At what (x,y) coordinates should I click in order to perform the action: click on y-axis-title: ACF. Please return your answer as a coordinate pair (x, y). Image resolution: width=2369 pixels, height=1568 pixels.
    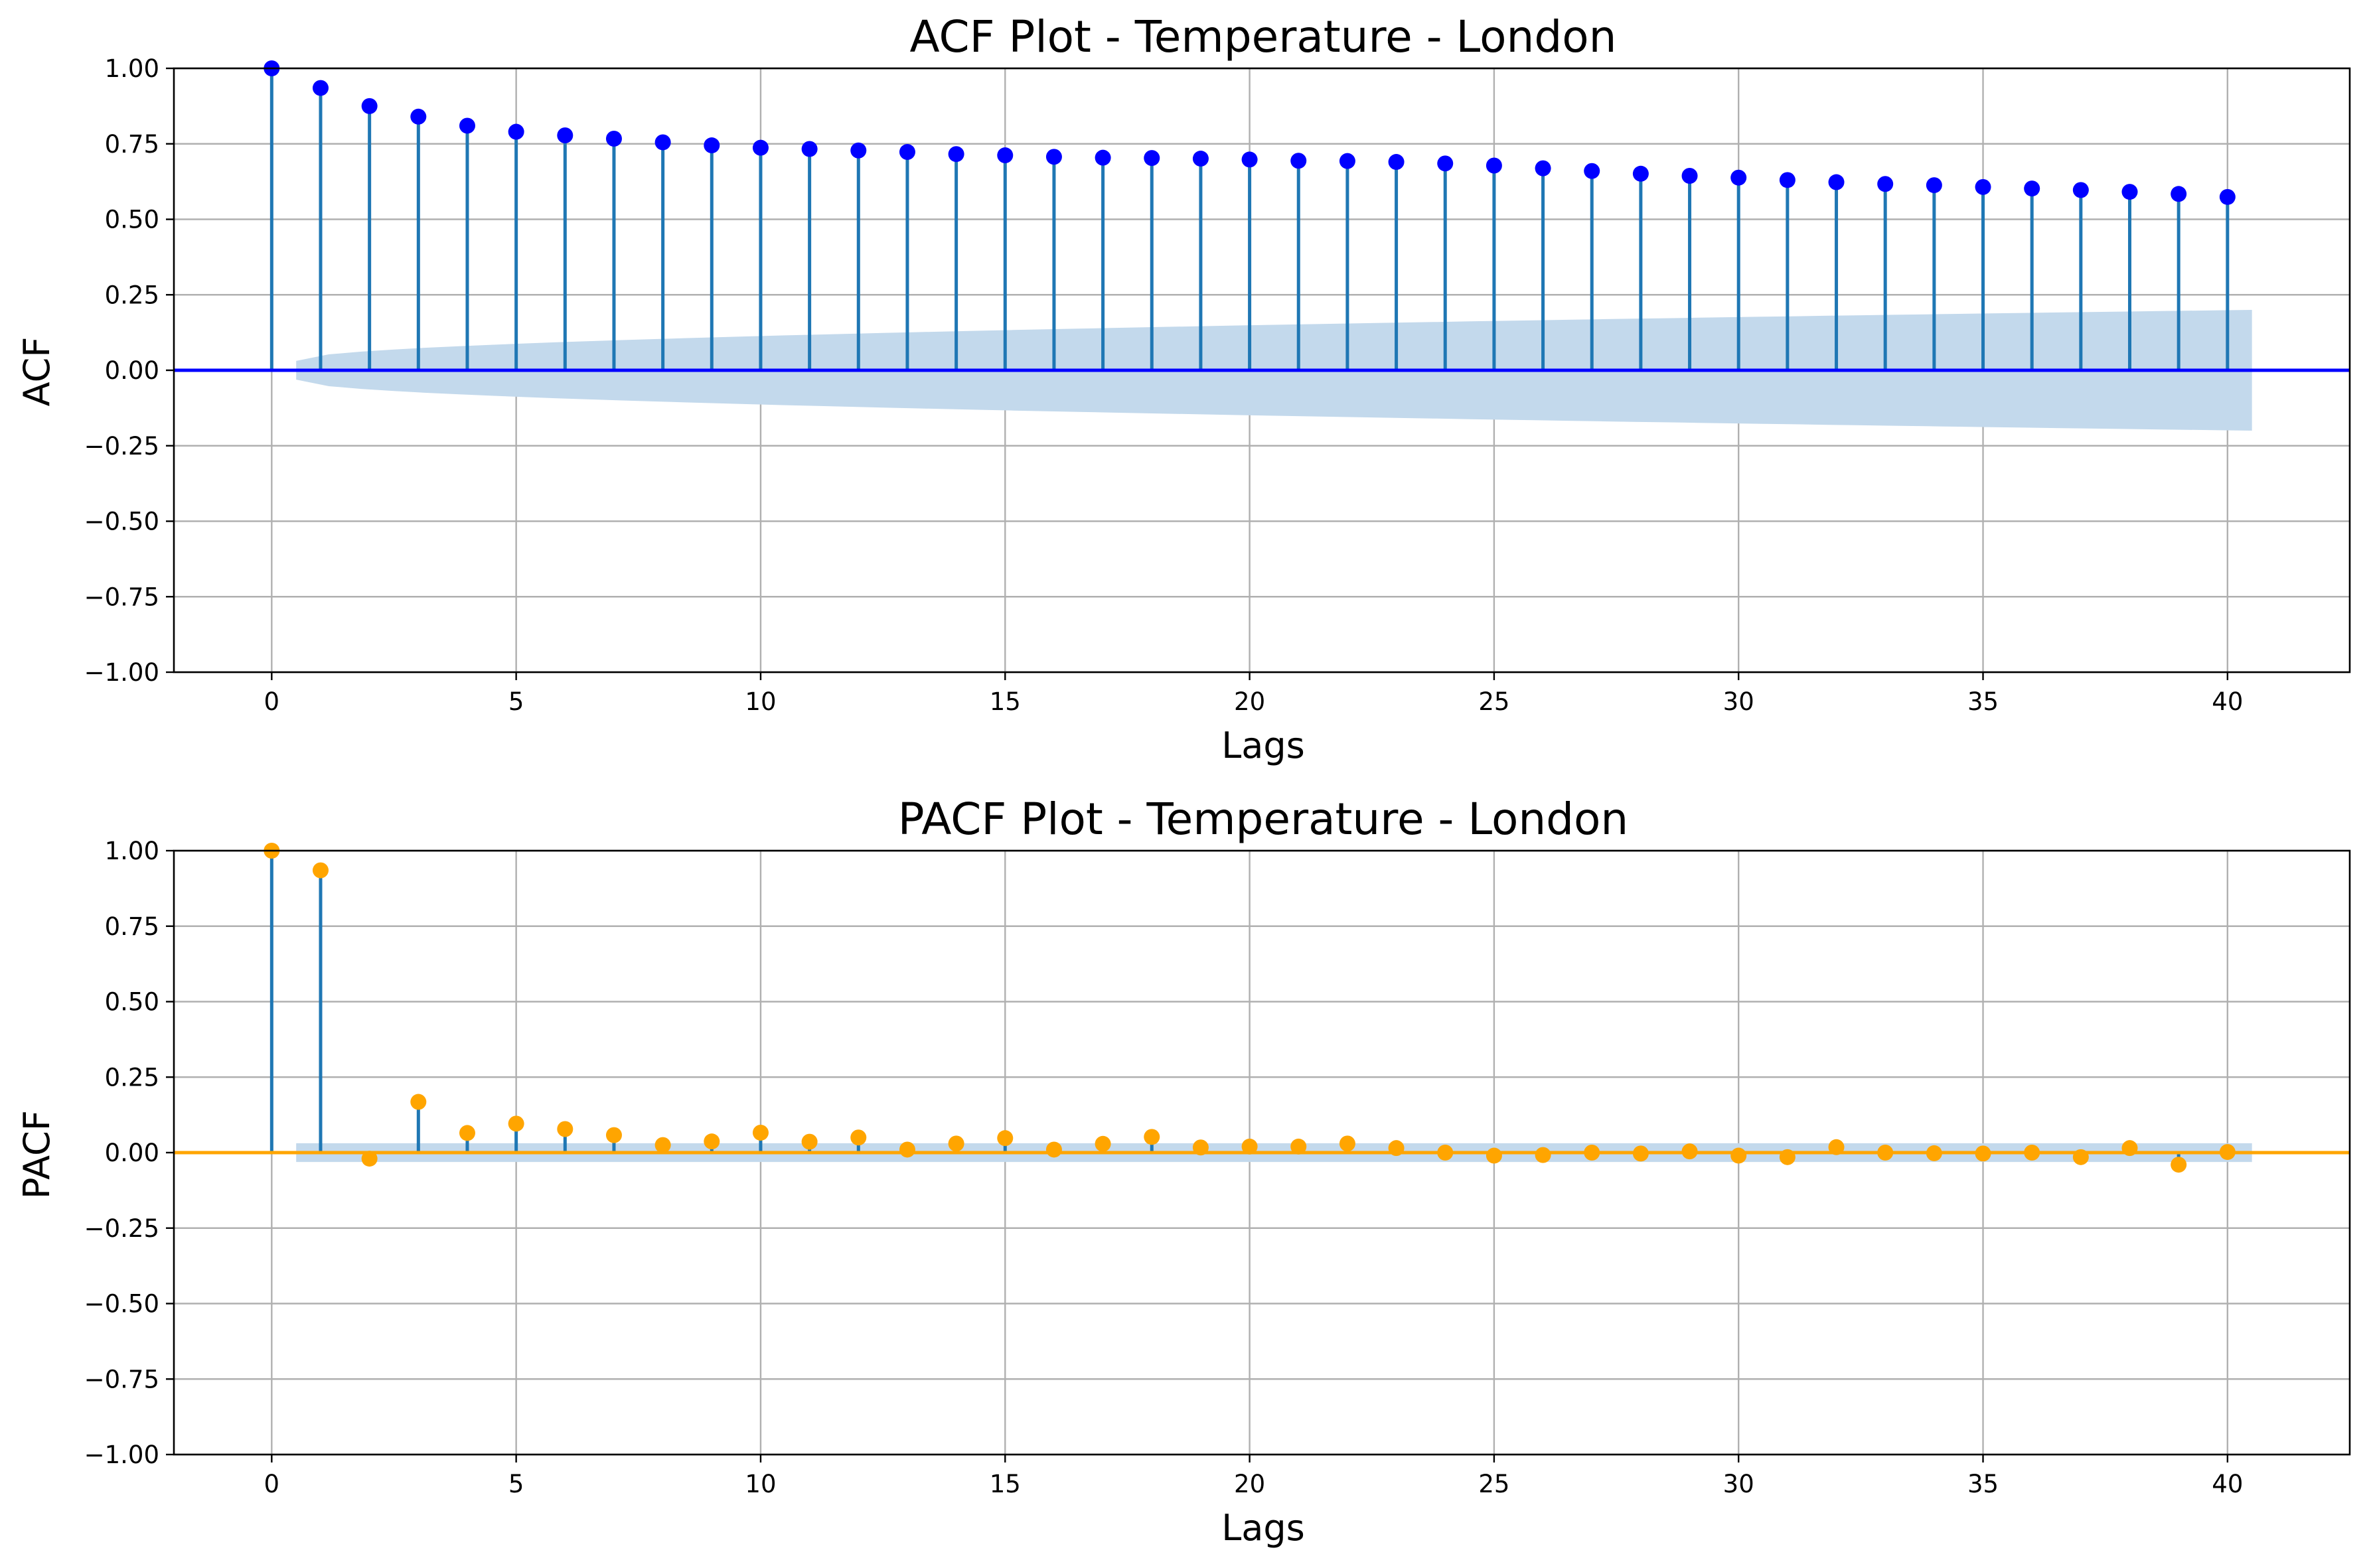
    Looking at the image, I should click on (37, 372).